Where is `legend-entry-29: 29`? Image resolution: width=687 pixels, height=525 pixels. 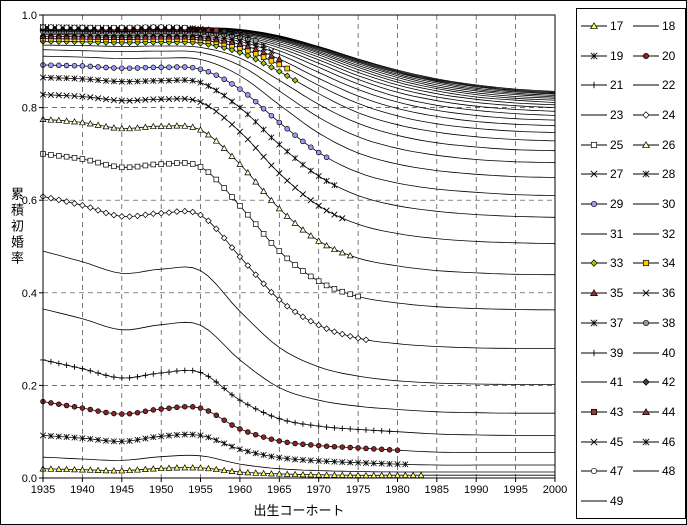 legend-entry-29: 29 is located at coordinates (607, 204).